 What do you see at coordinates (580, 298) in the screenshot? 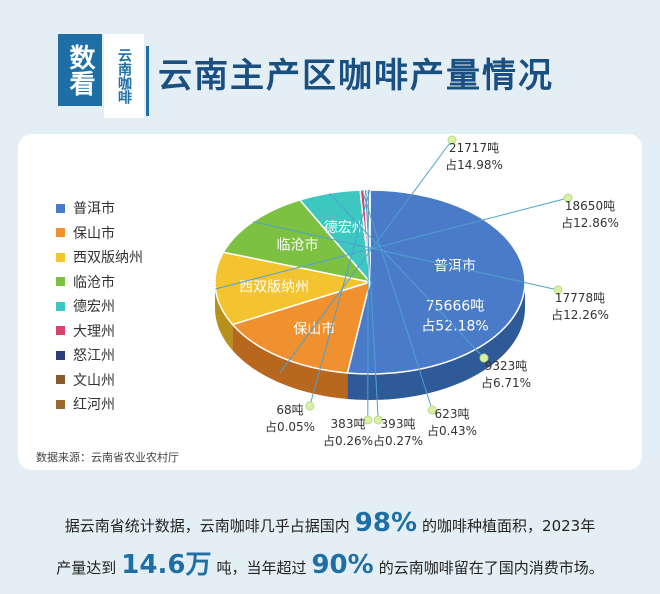
I see `callout-value-临沧市: 17778吨` at bounding box center [580, 298].